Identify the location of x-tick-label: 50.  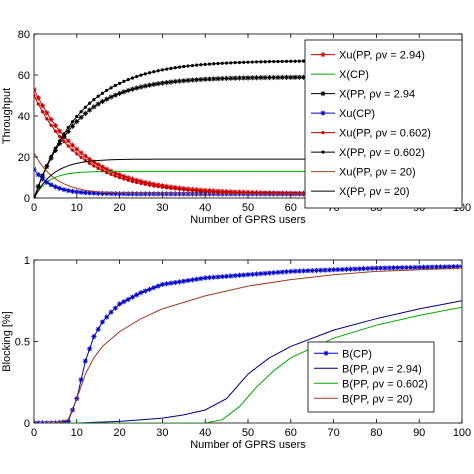
(248, 208).